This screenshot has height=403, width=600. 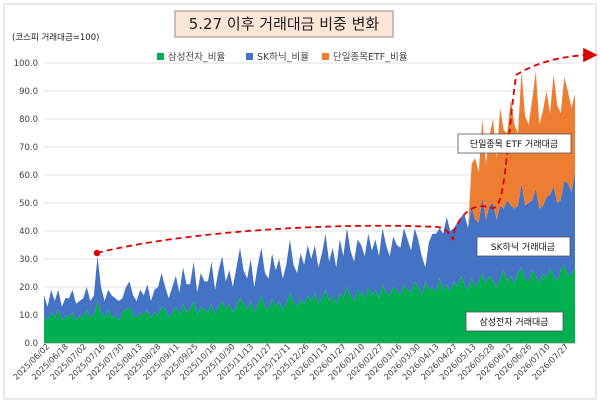 What do you see at coordinates (28, 120) in the screenshot?
I see `y-tick-label: 80.0` at bounding box center [28, 120].